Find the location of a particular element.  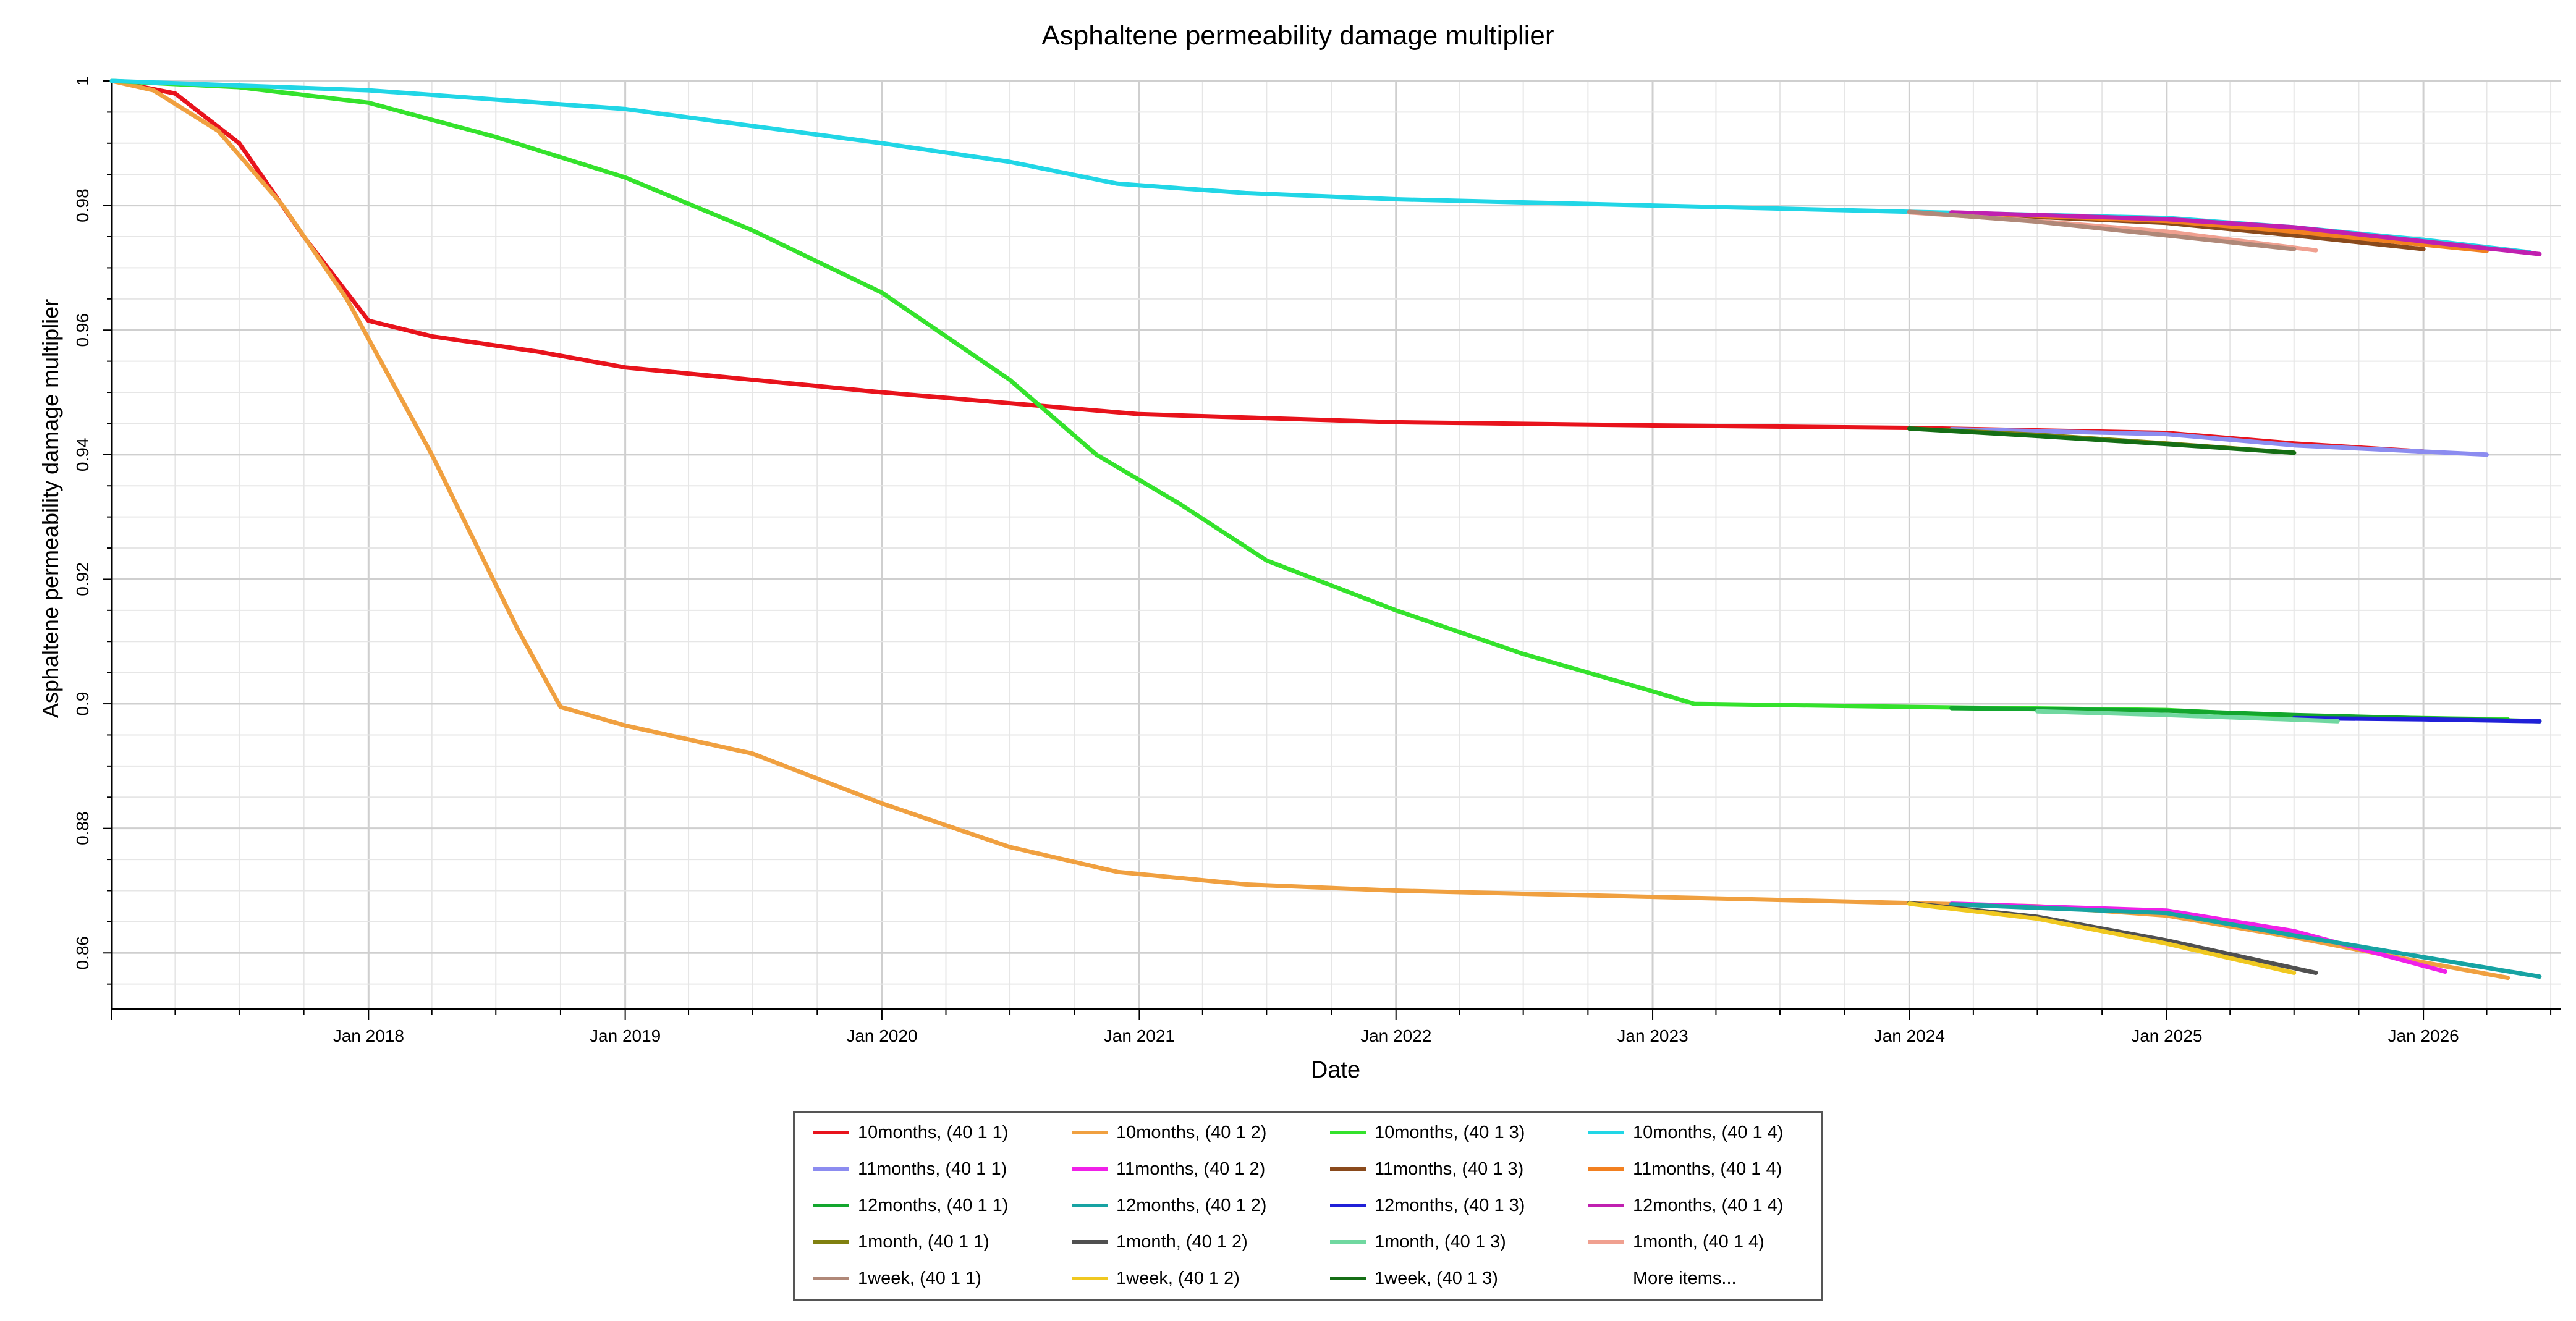

legend-item: 1month, (40 1 4) is located at coordinates (1676, 1242).